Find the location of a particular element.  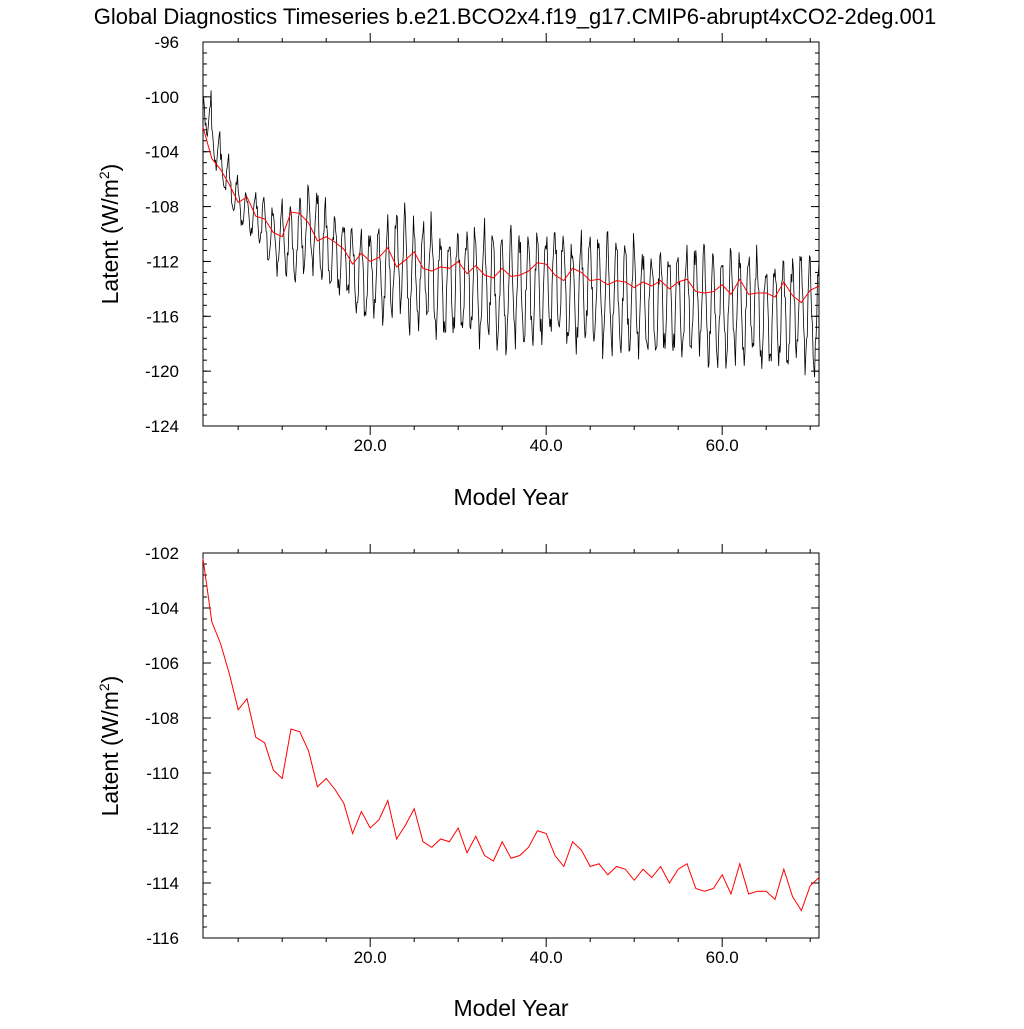

y-tick-label: -102 is located at coordinates (162, 553).